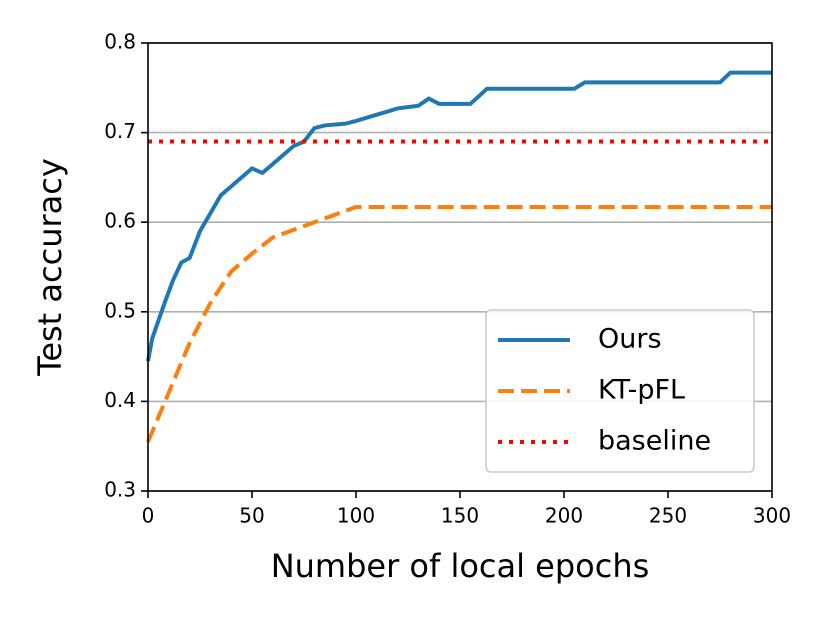  I want to click on x-tick-label: 100, so click(356, 516).